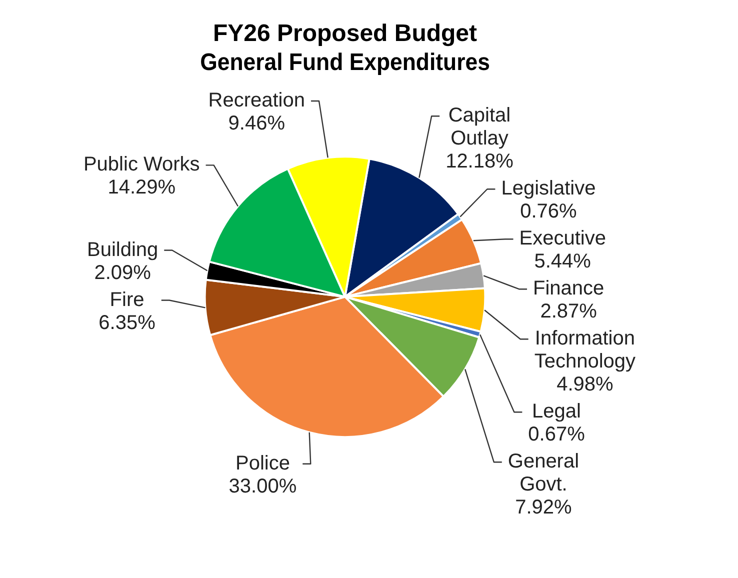 The height and width of the screenshot is (578, 738). I want to click on data-label: 2.87%, so click(569, 311).